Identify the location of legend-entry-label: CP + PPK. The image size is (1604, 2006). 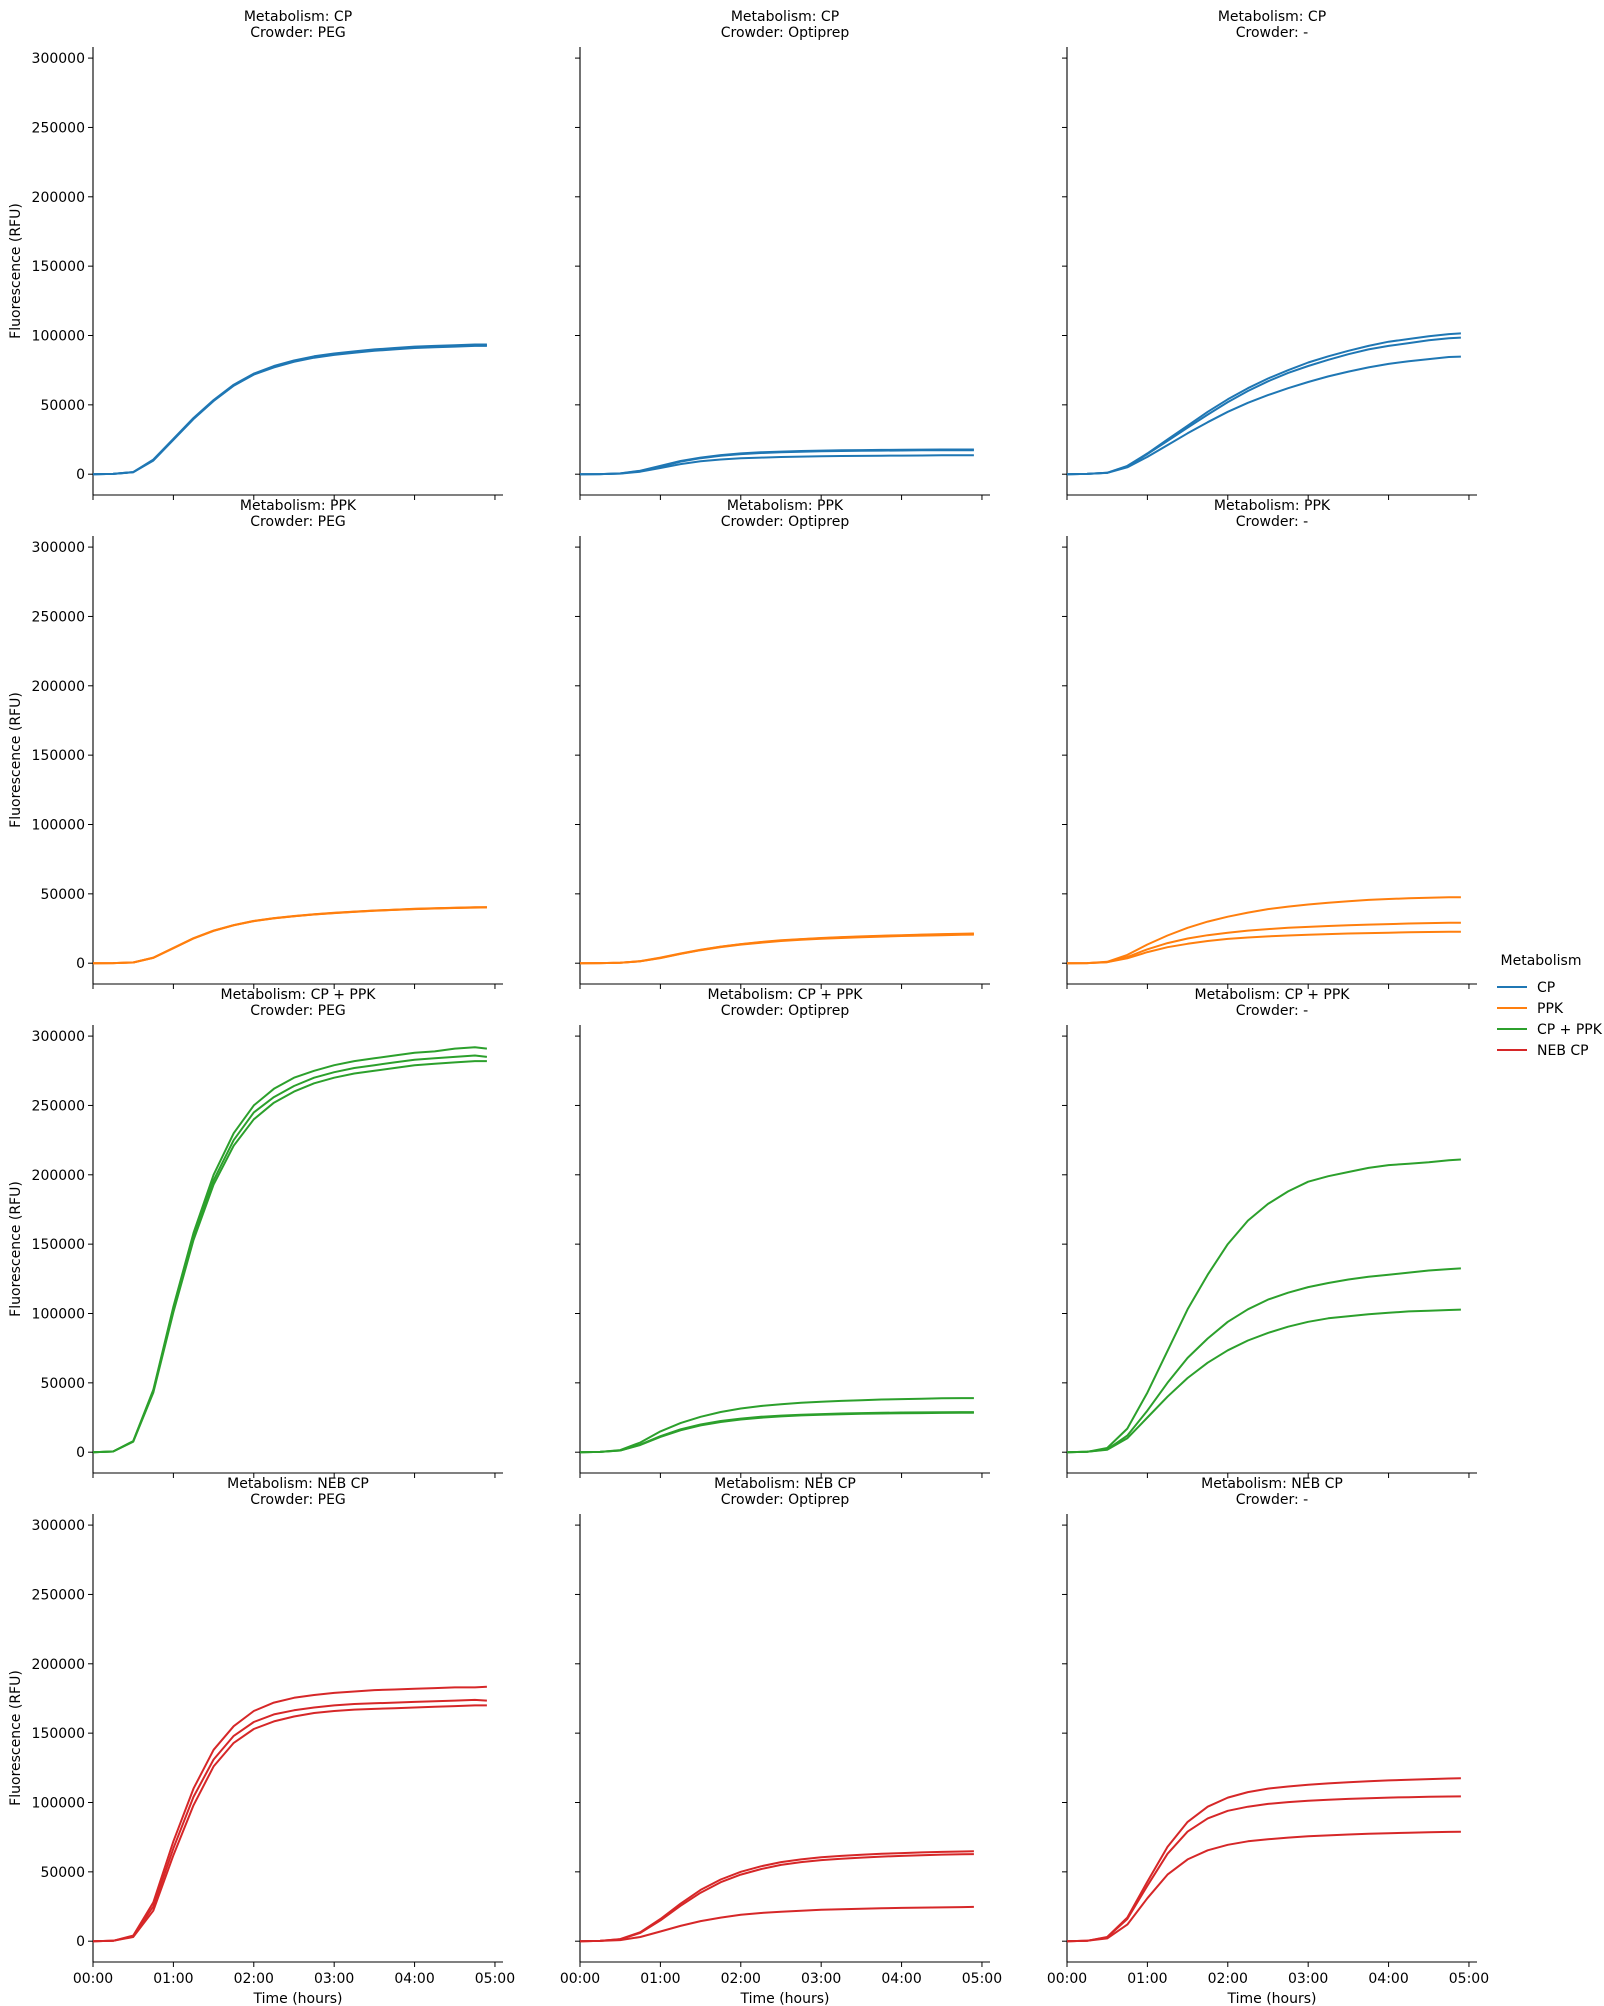
(1570, 1030).